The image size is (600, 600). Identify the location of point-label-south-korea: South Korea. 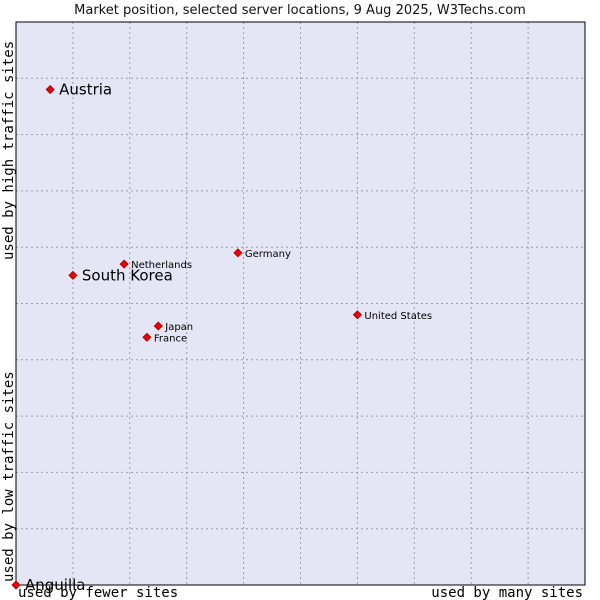
(127, 275).